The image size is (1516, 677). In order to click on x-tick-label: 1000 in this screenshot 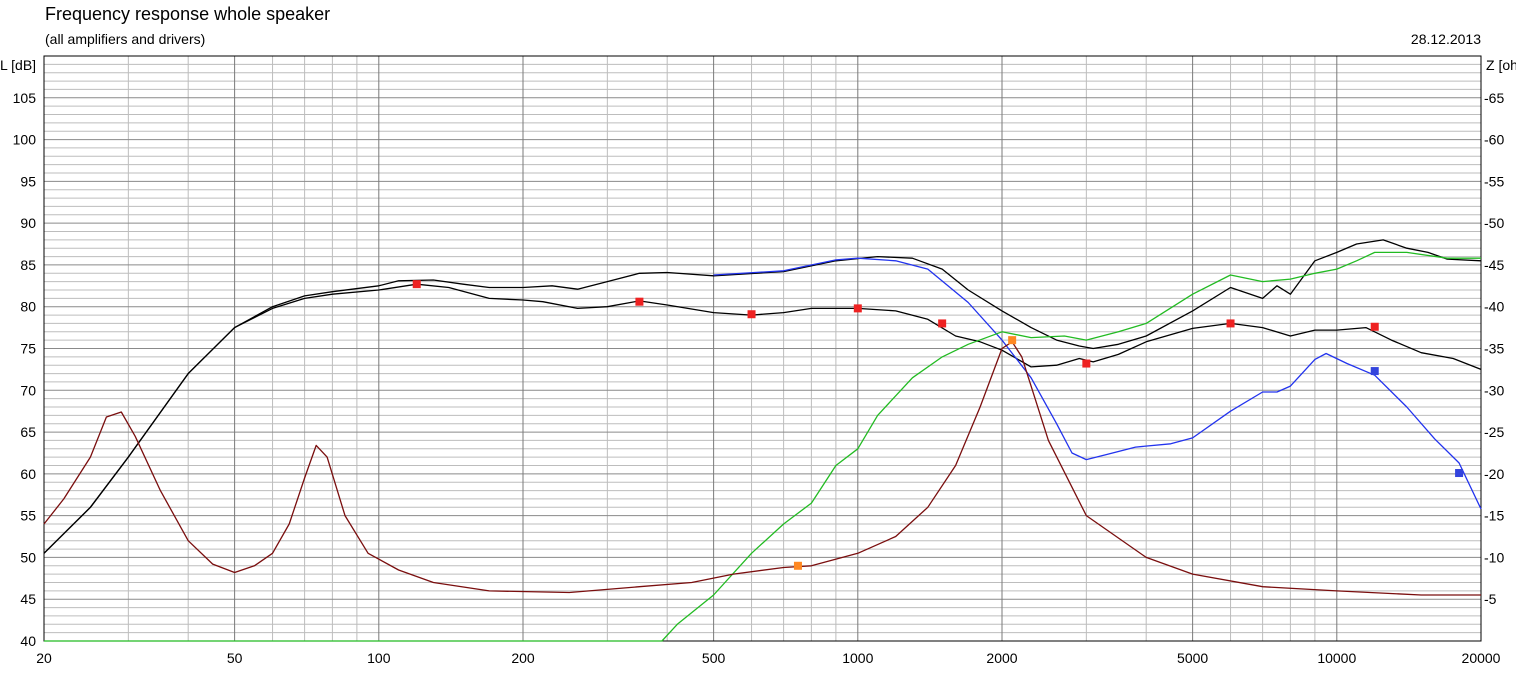, I will do `click(857, 658)`.